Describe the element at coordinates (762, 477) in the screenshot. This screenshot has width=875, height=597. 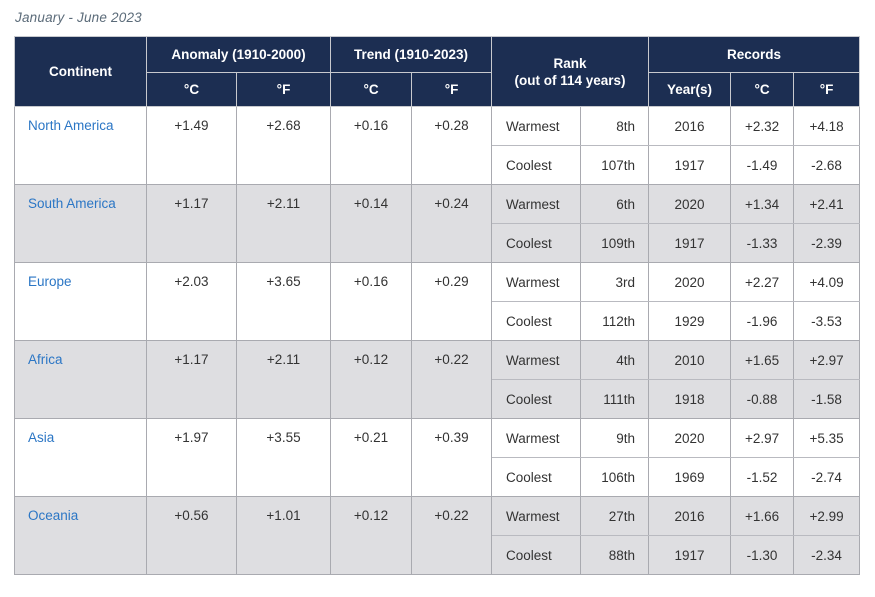
I see `coolest-record-c-cell: -1.52` at that location.